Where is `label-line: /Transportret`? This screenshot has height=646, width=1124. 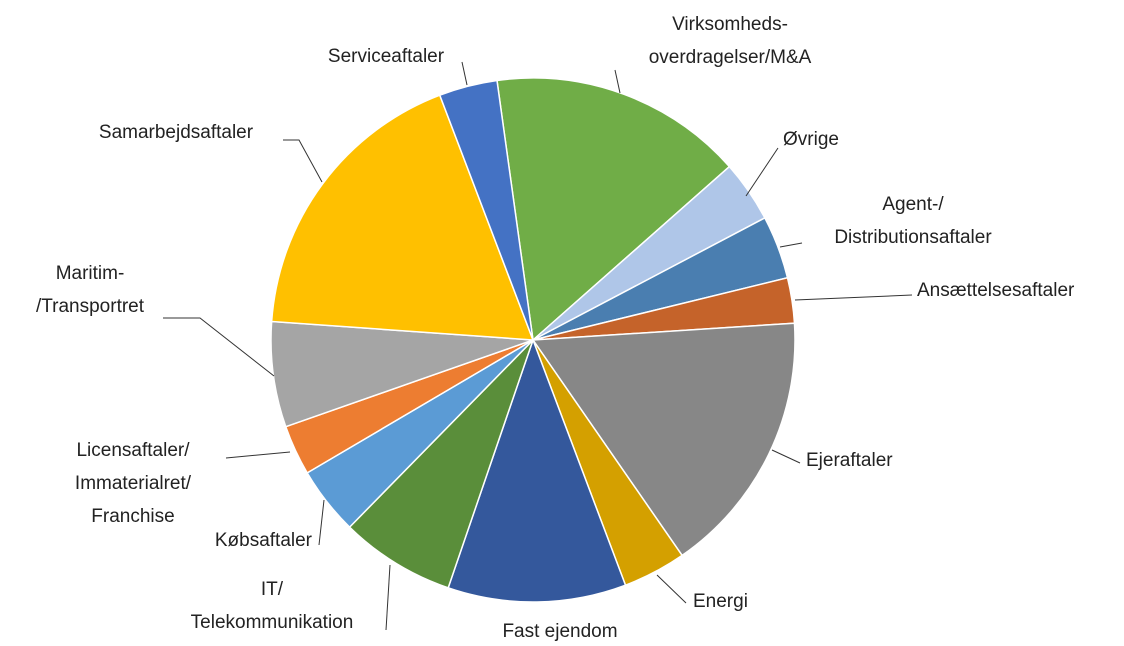
label-line: /Transportret is located at coordinates (90, 306).